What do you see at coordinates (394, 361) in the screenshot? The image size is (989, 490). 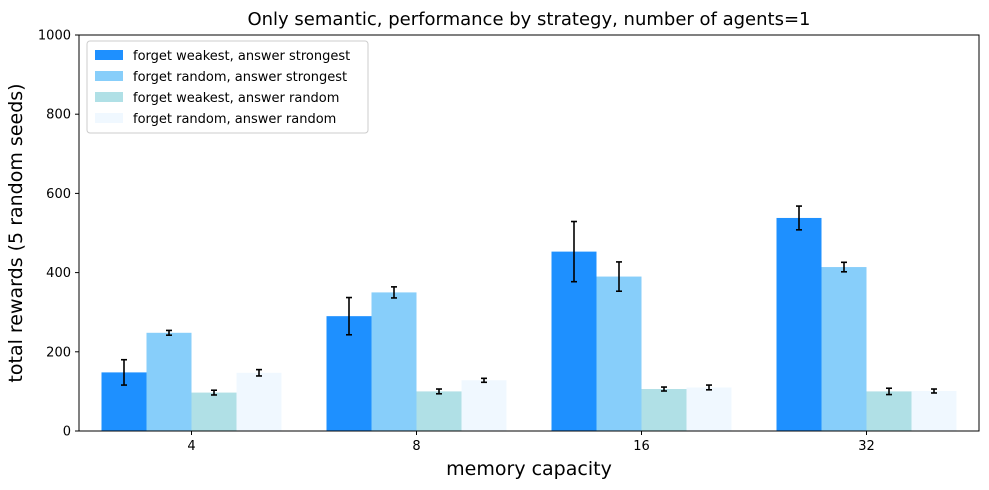 I see `bar-s1-c1` at bounding box center [394, 361].